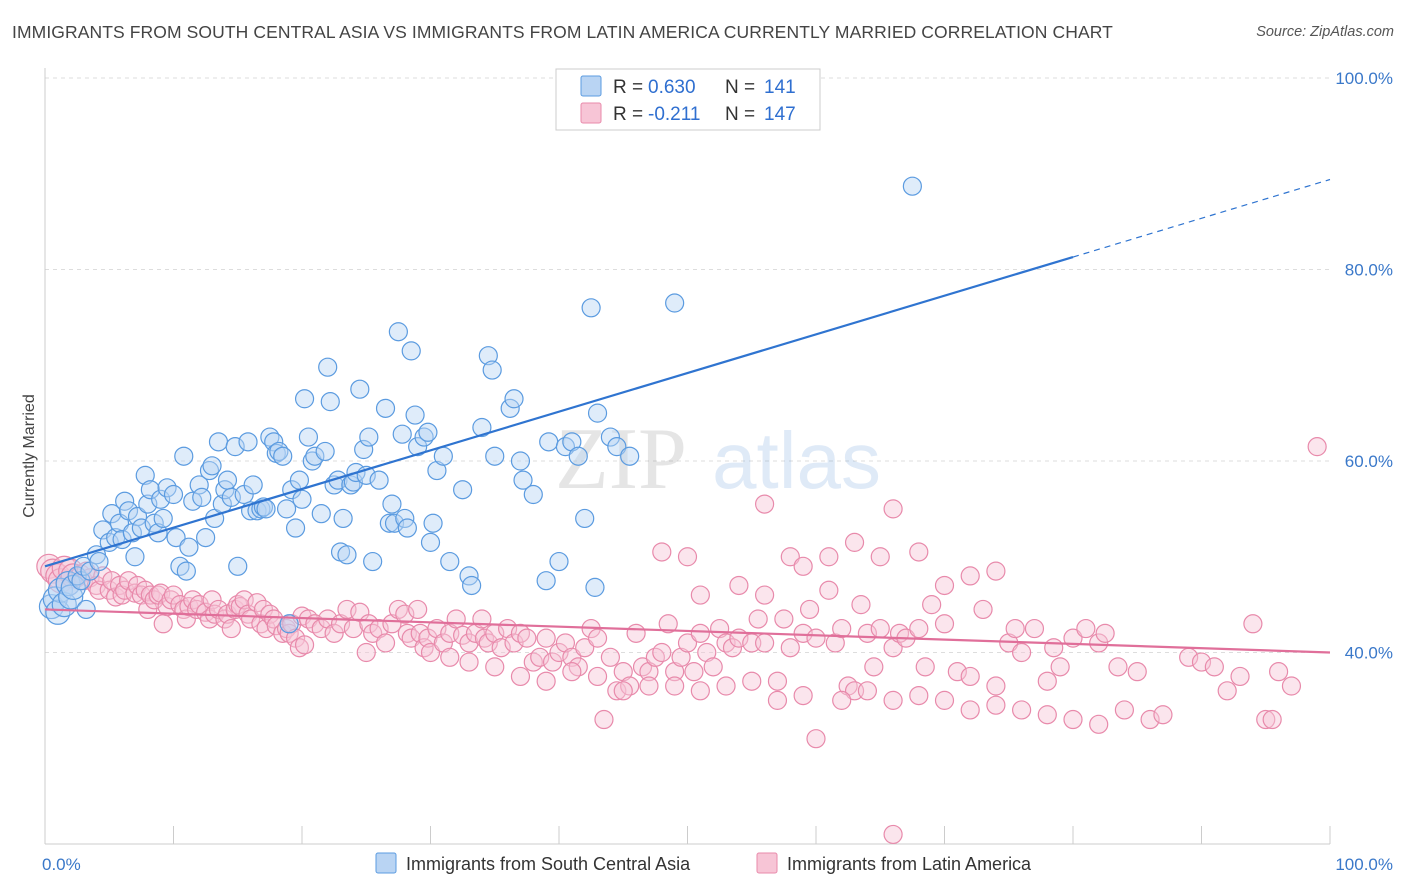 This screenshot has width=1406, height=892. I want to click on legend-pink-r-value: -0.211, so click(674, 114).